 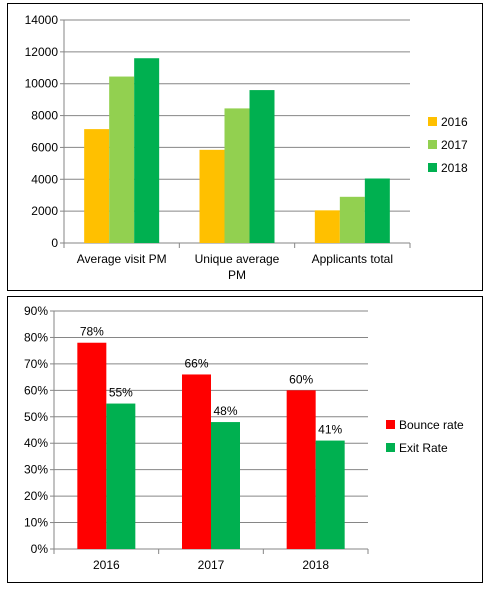 What do you see at coordinates (147, 150) in the screenshot?
I see `bar-2018-average-visit-pm` at bounding box center [147, 150].